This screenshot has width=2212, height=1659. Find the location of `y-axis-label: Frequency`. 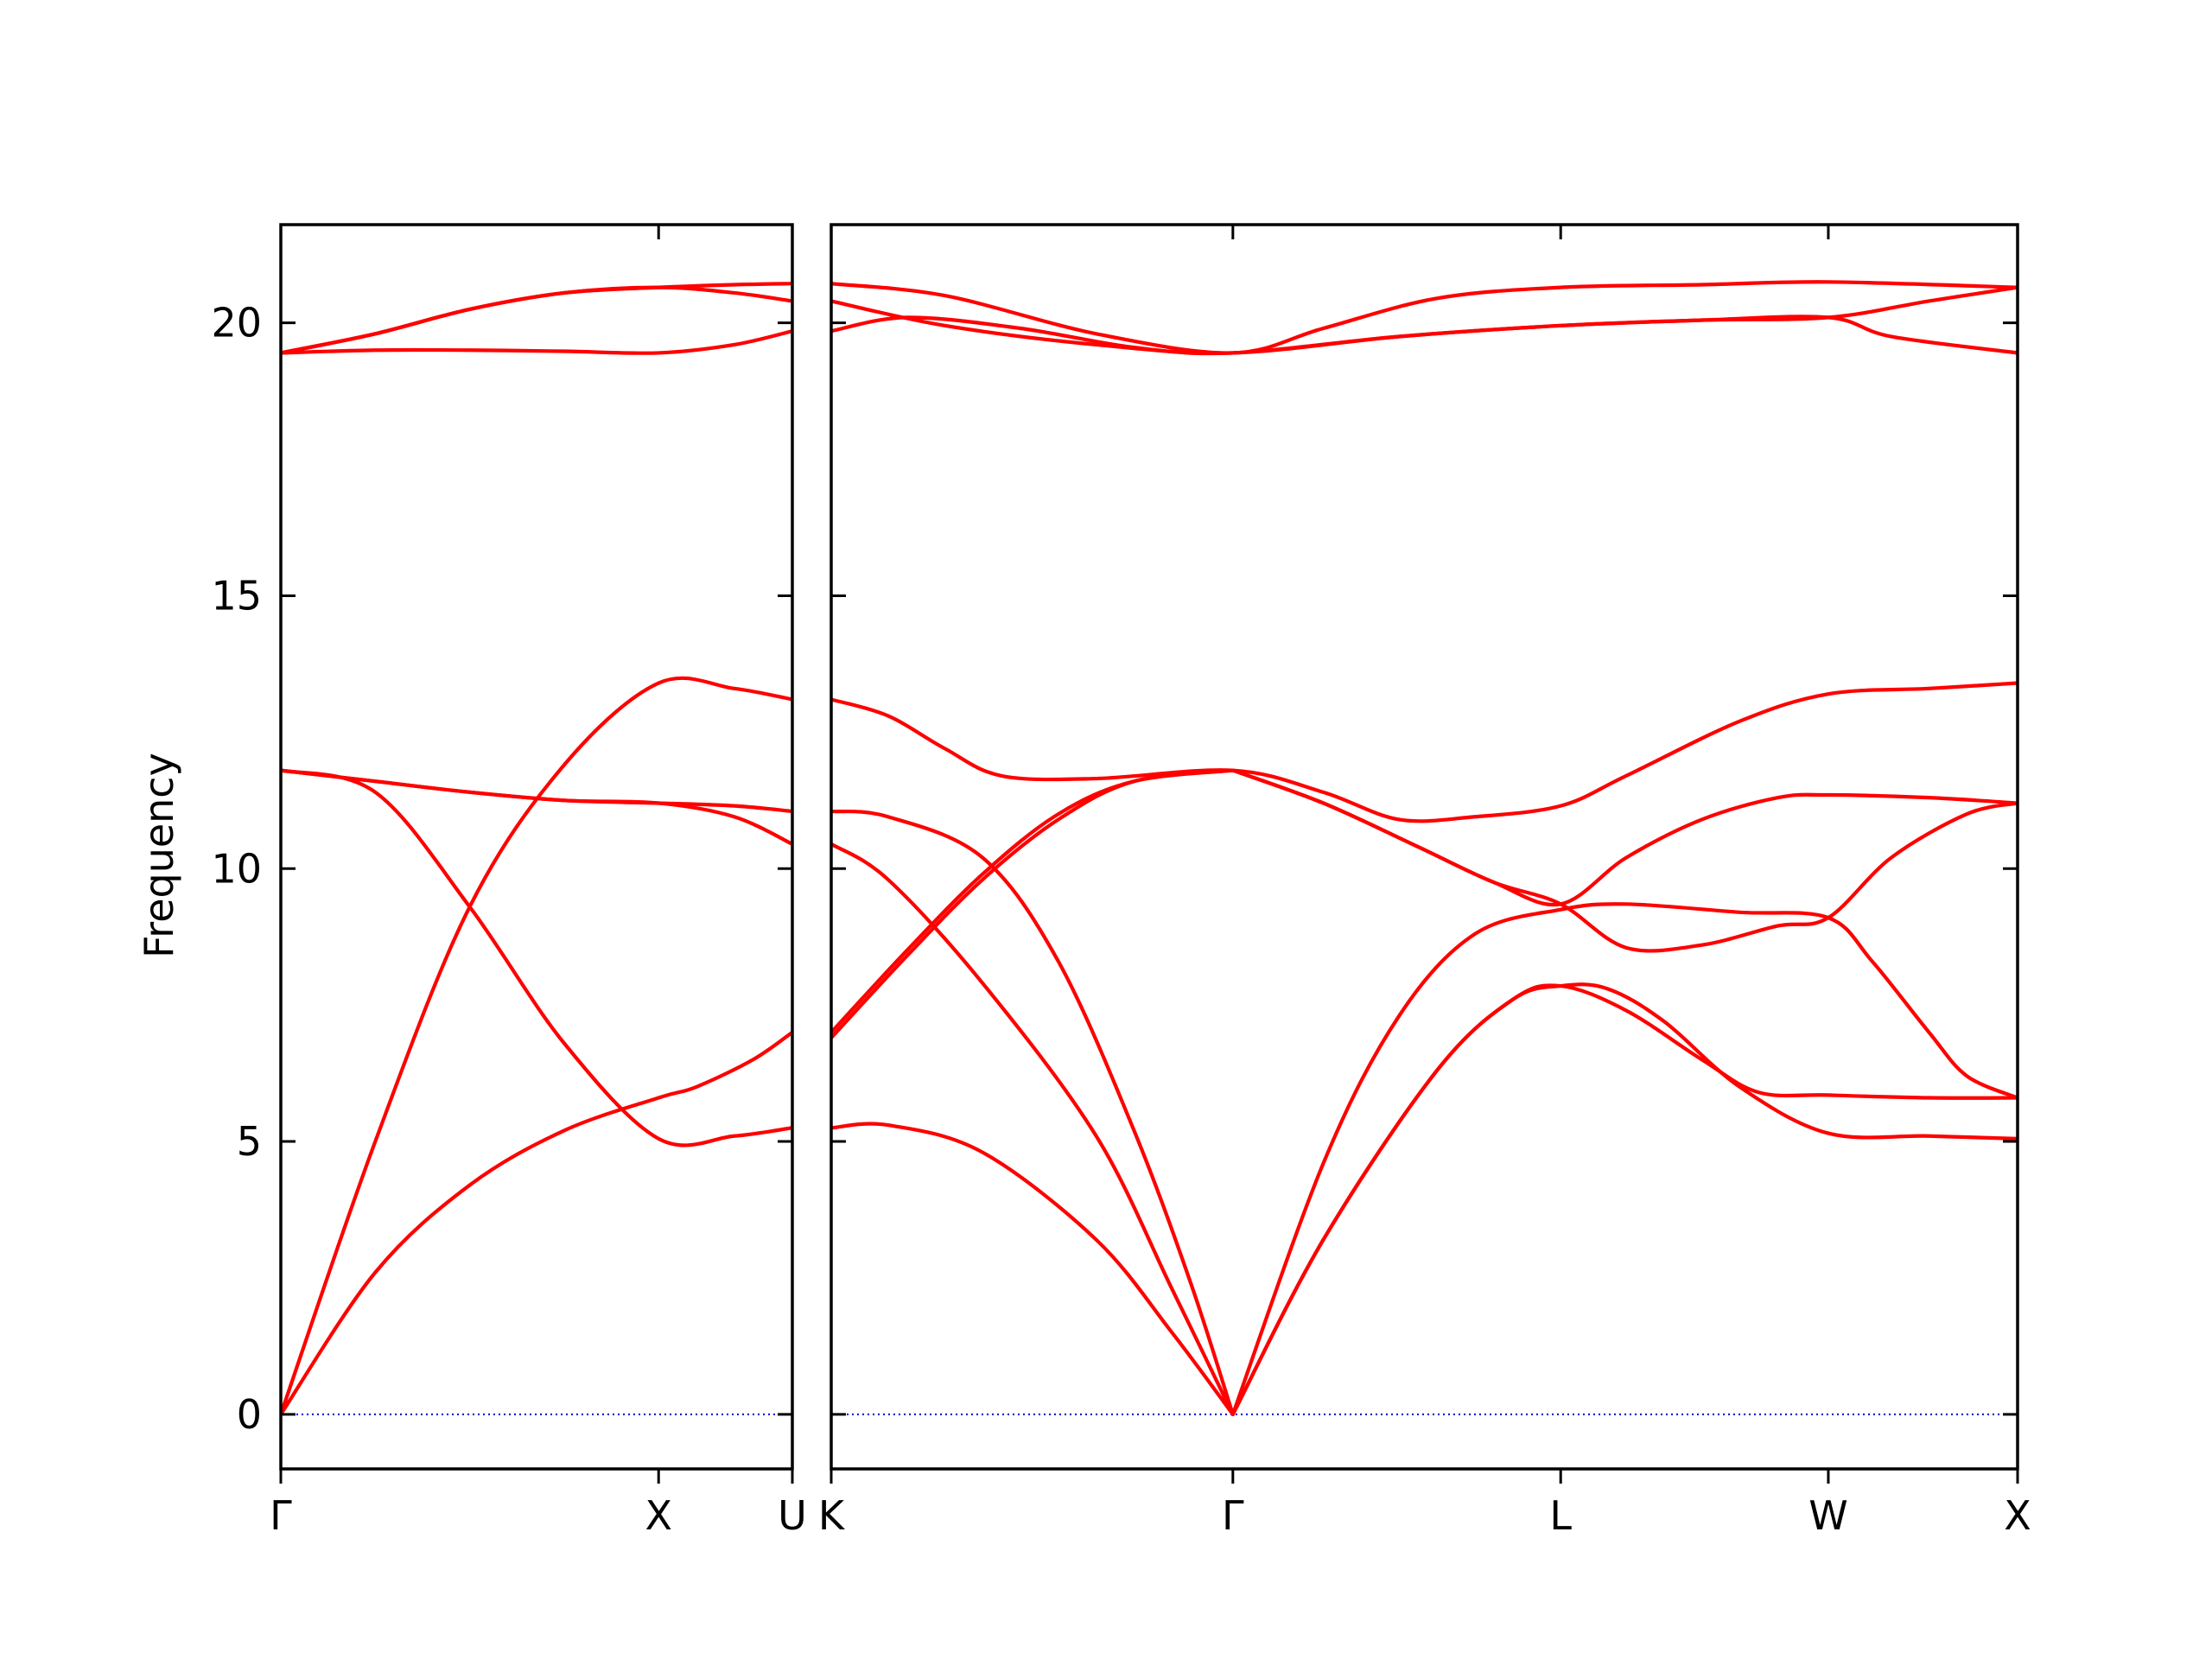

y-axis-label: Frequency is located at coordinates (159, 855).